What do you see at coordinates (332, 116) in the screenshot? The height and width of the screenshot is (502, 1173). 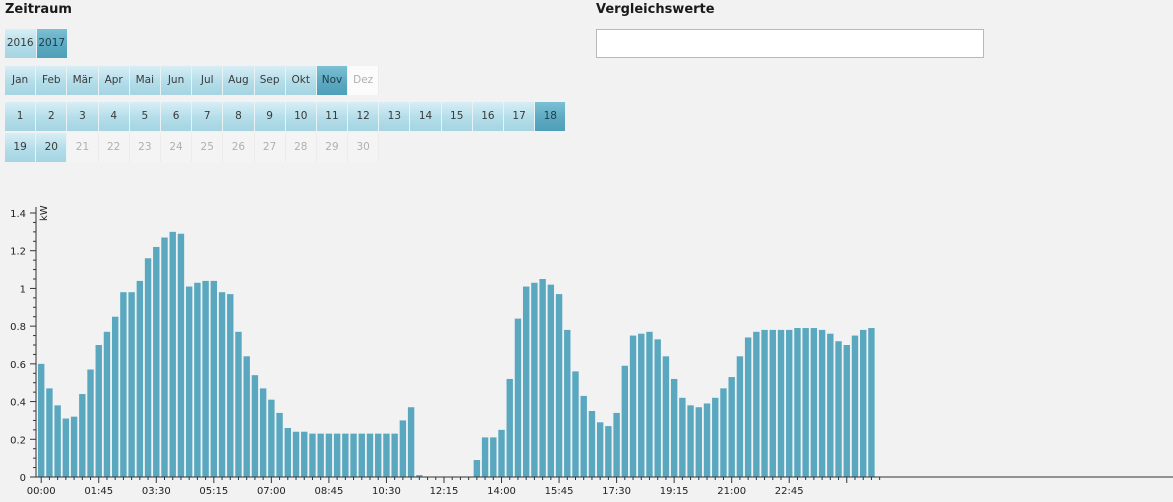 I see `day-button-11: 11` at bounding box center [332, 116].